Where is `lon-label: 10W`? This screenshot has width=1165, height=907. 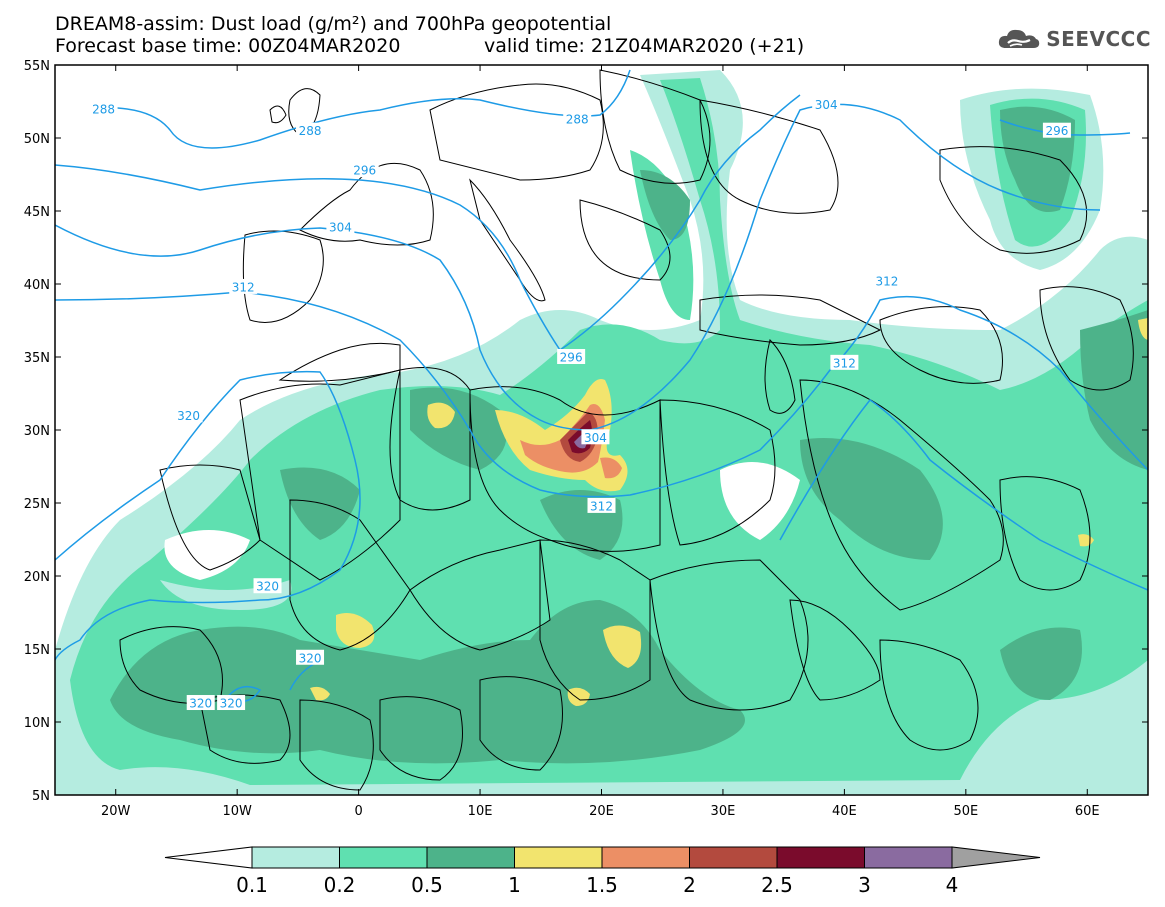
lon-label: 10W is located at coordinates (237, 811).